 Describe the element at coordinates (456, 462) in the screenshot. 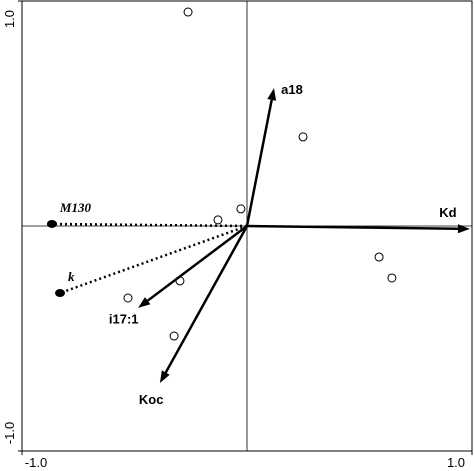

I see `x-tick-label: 1.0` at that location.